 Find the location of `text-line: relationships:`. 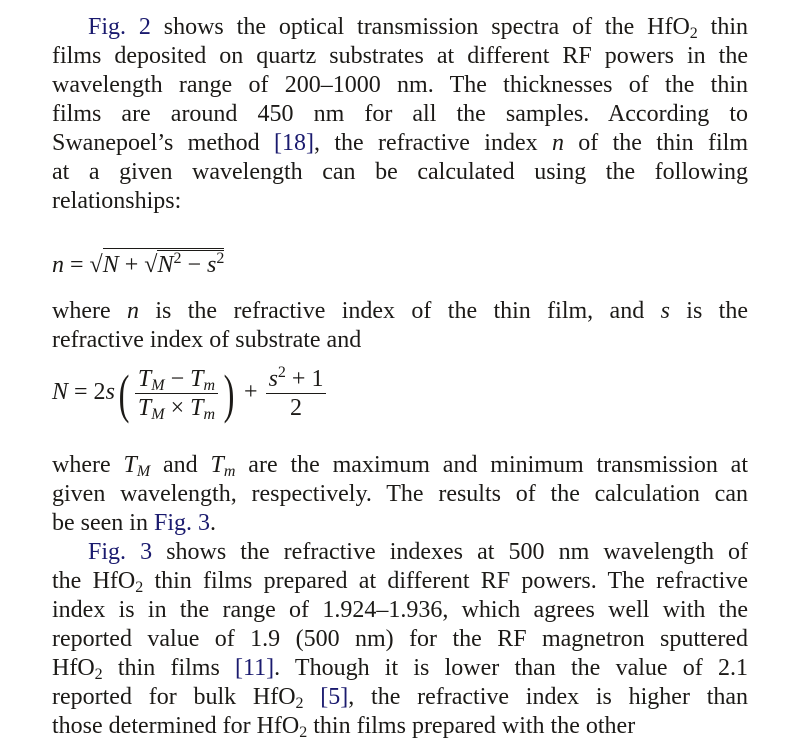

text-line: relationships: is located at coordinates (400, 201).